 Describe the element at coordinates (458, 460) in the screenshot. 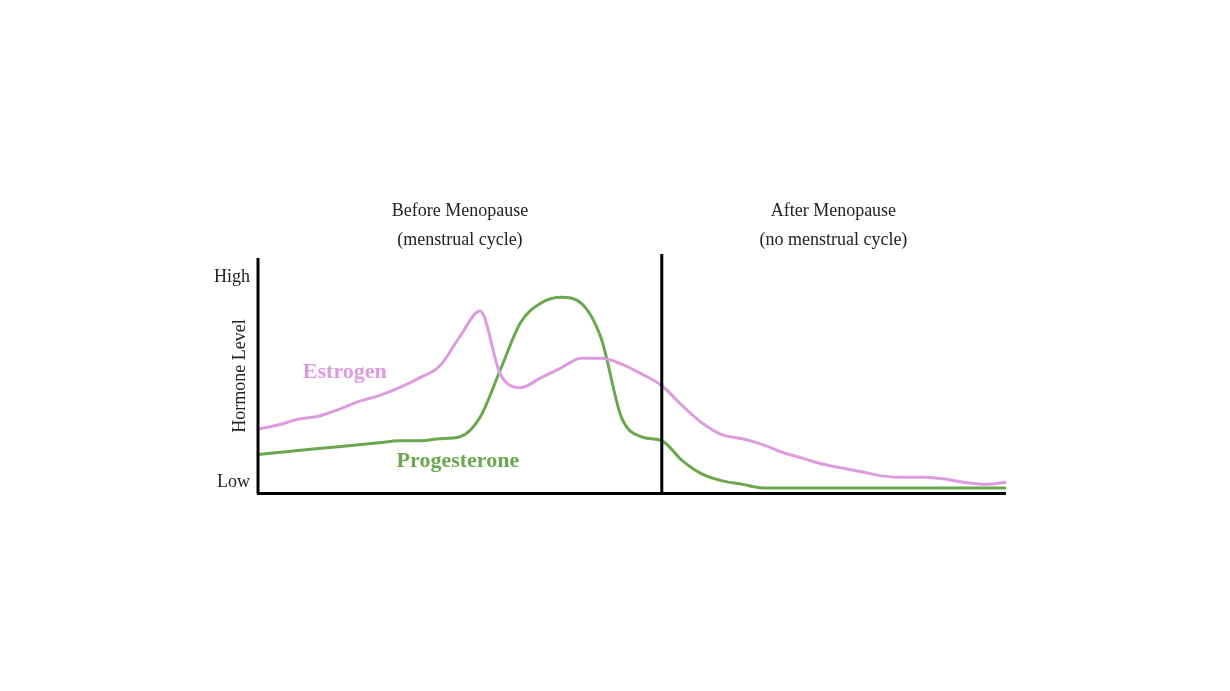

I see `series-label: Progesterone` at that location.